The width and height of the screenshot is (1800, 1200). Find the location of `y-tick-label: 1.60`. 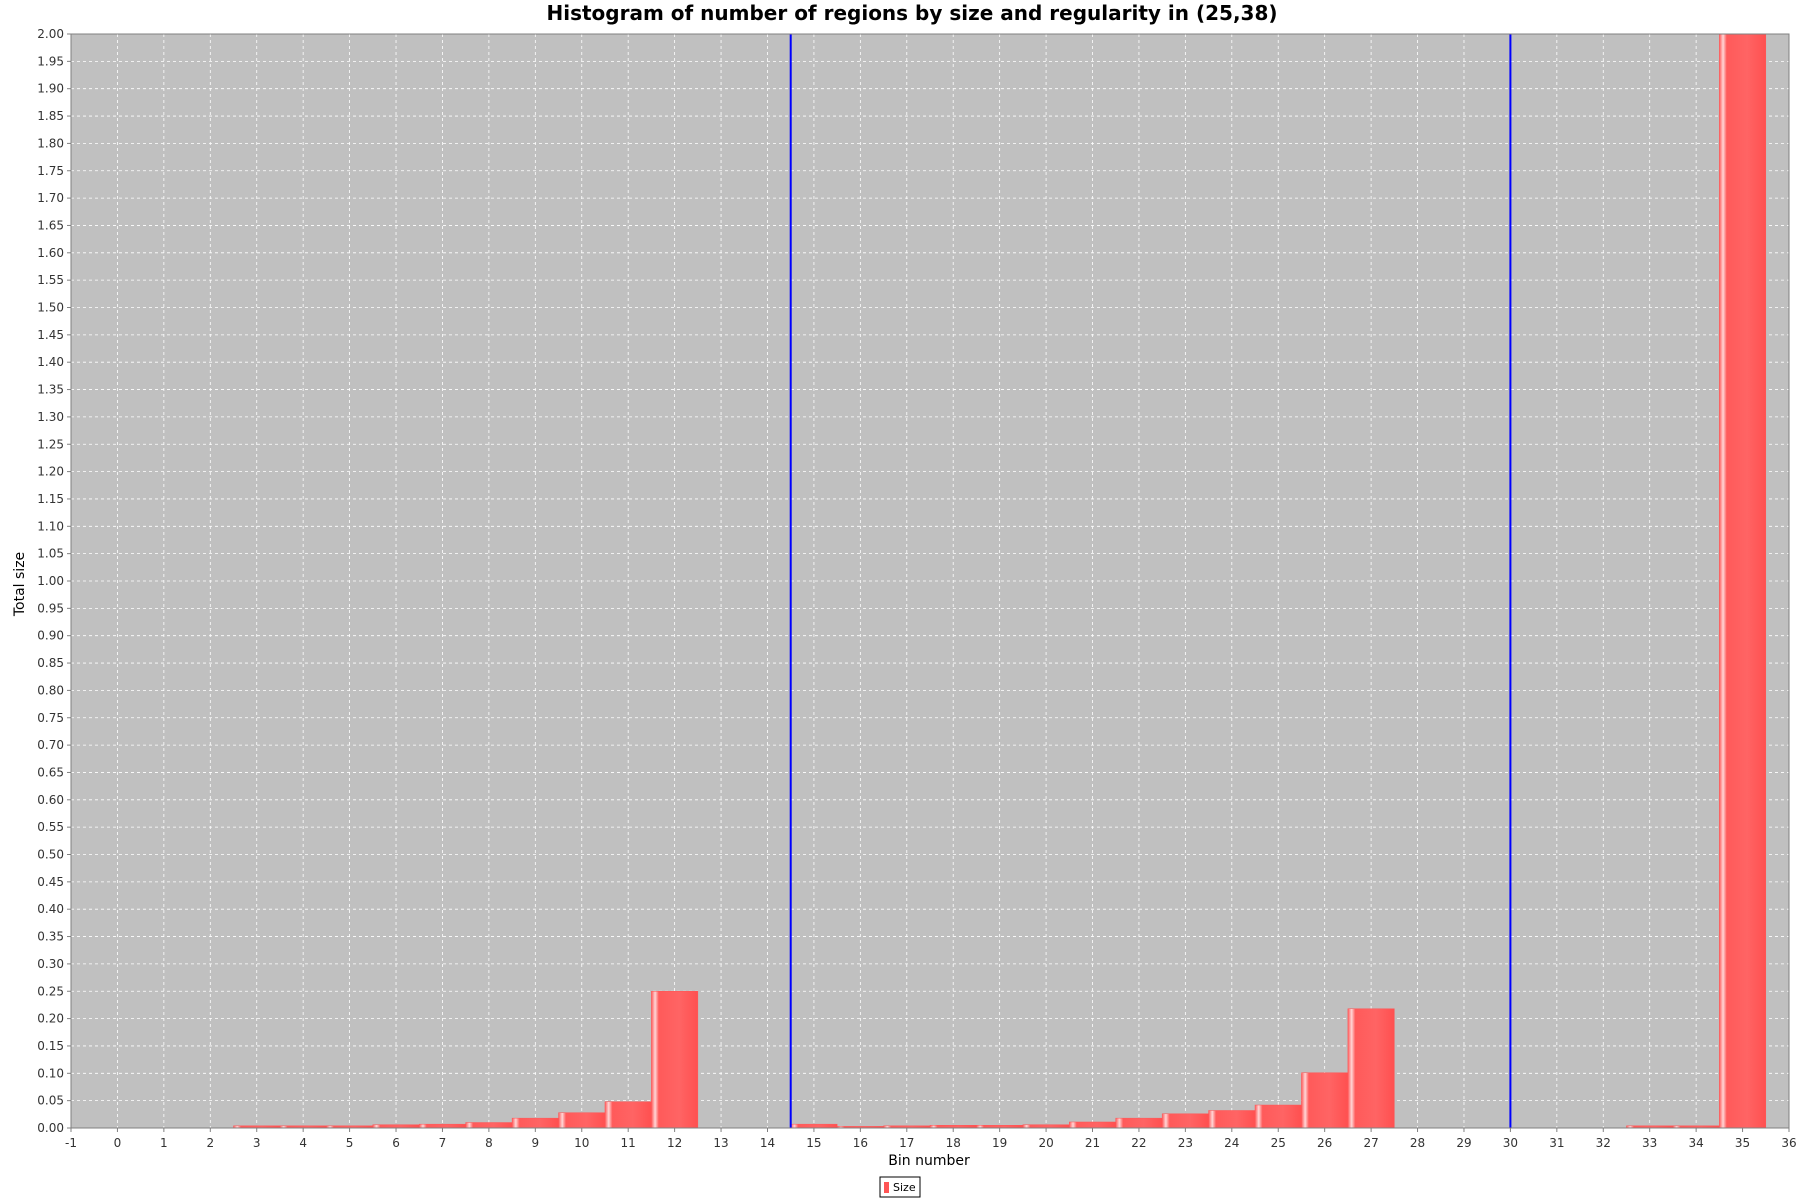

y-tick-label: 1.60 is located at coordinates (50, 253).